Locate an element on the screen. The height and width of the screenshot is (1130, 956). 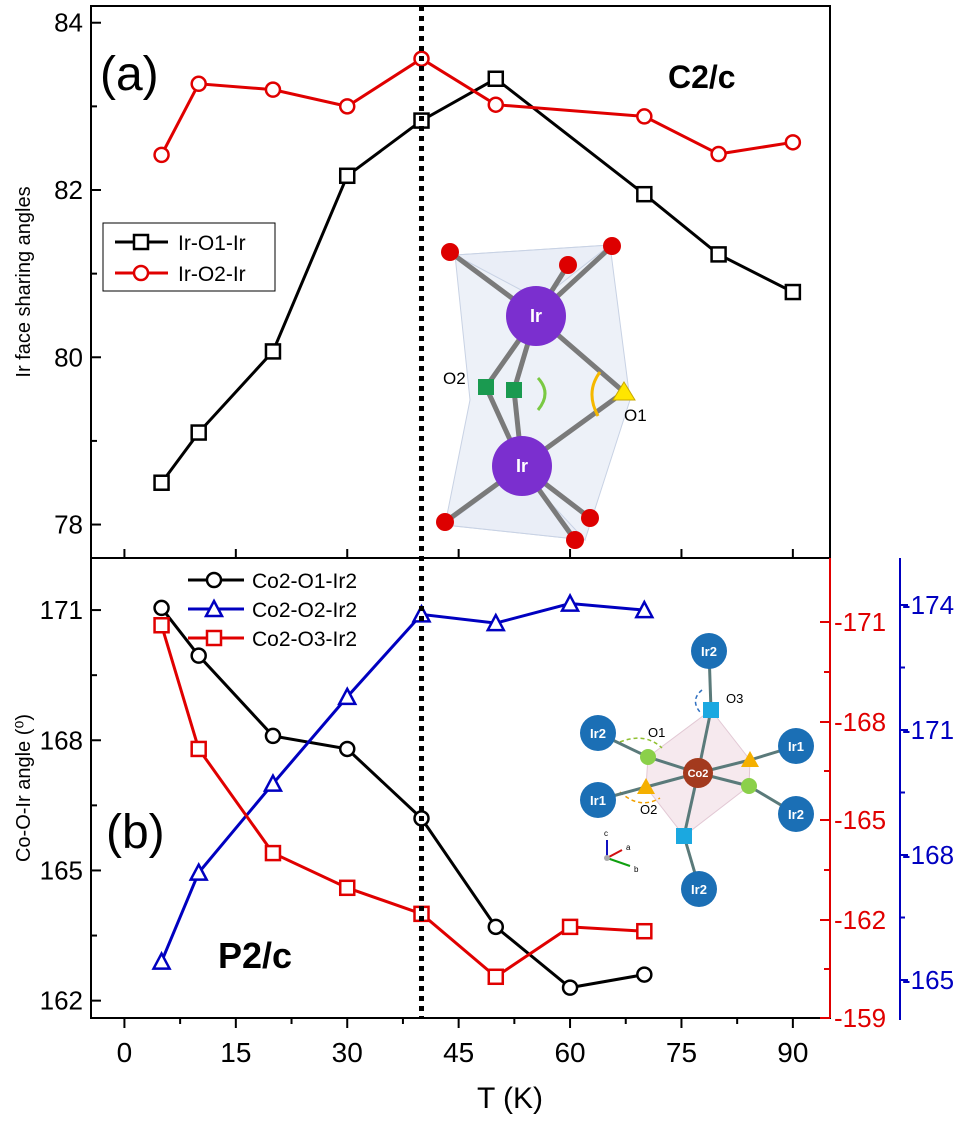
x-tick-label: 30 is located at coordinates (347, 1052).